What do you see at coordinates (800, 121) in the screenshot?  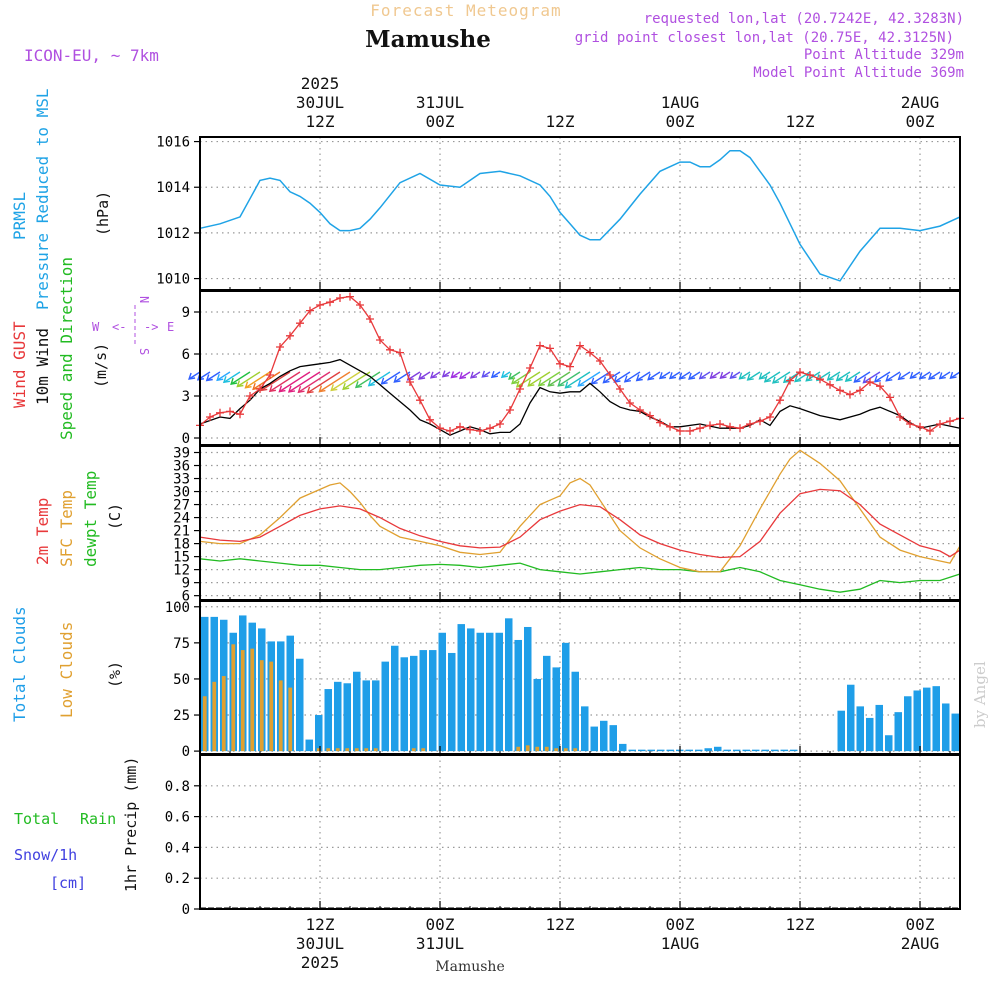 I see `top-time-label: 12Z` at bounding box center [800, 121].